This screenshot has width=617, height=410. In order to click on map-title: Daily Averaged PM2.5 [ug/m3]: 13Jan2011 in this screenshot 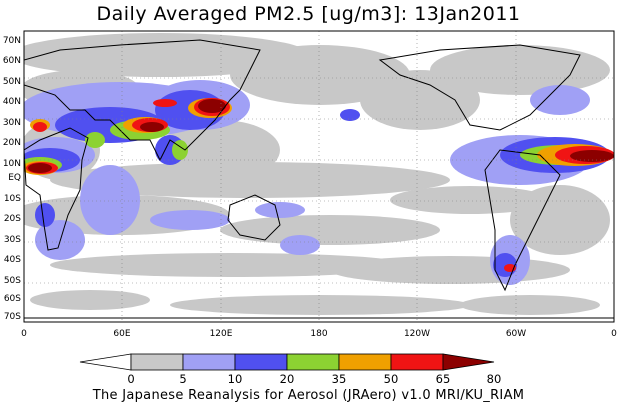, I will do `click(308, 14)`.